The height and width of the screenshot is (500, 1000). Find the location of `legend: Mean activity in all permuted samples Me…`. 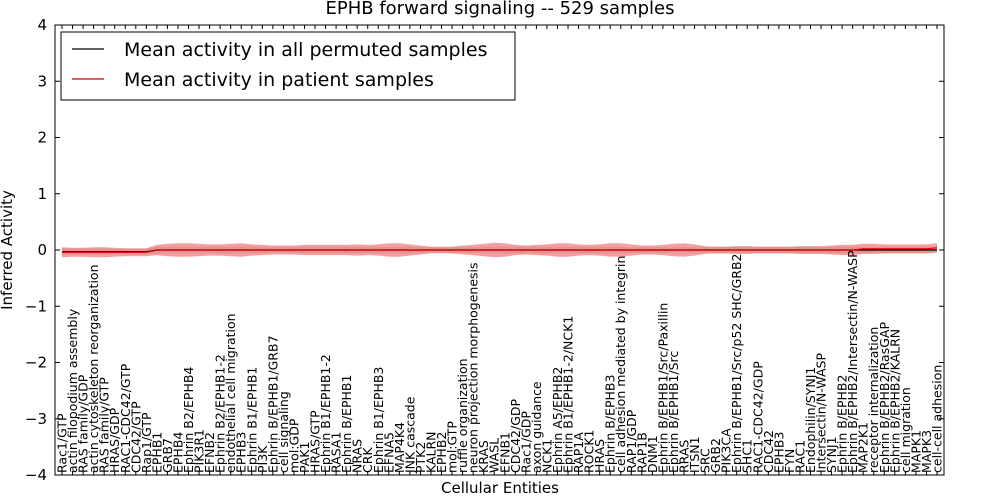

legend: Mean activity in all permuted samples Me… is located at coordinates (288, 66).